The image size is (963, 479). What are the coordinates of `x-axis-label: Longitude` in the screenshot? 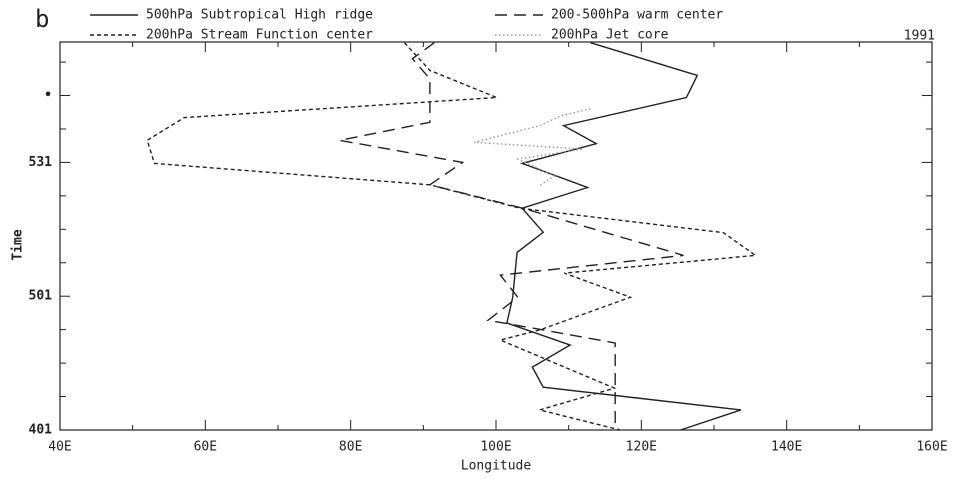 It's located at (496, 466).